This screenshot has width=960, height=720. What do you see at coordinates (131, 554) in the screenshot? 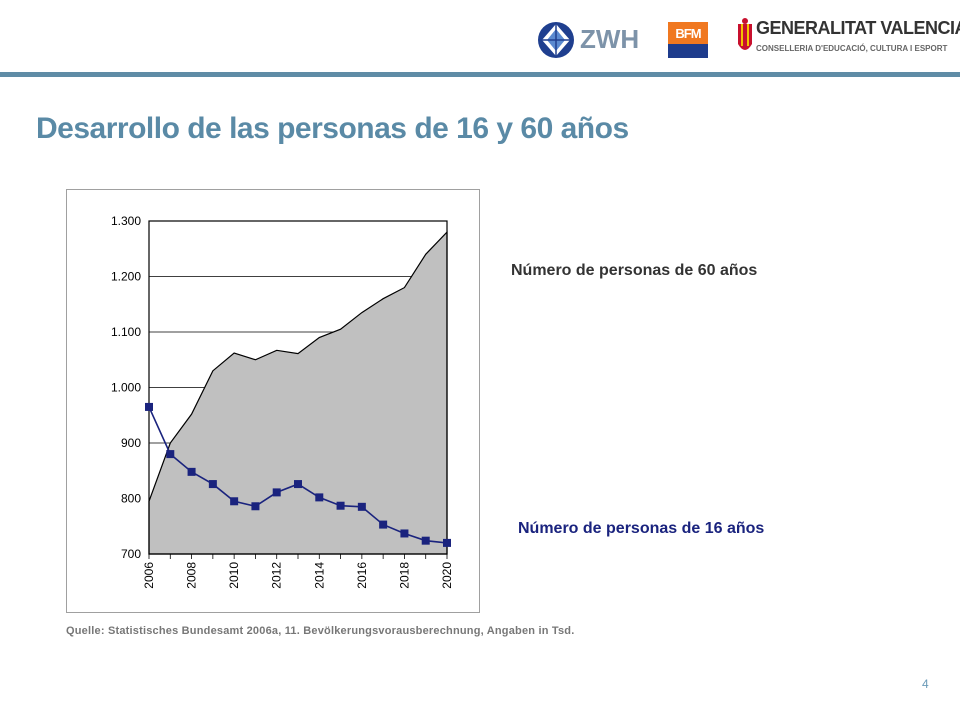
I see `y-tick-label: 700` at bounding box center [131, 554].